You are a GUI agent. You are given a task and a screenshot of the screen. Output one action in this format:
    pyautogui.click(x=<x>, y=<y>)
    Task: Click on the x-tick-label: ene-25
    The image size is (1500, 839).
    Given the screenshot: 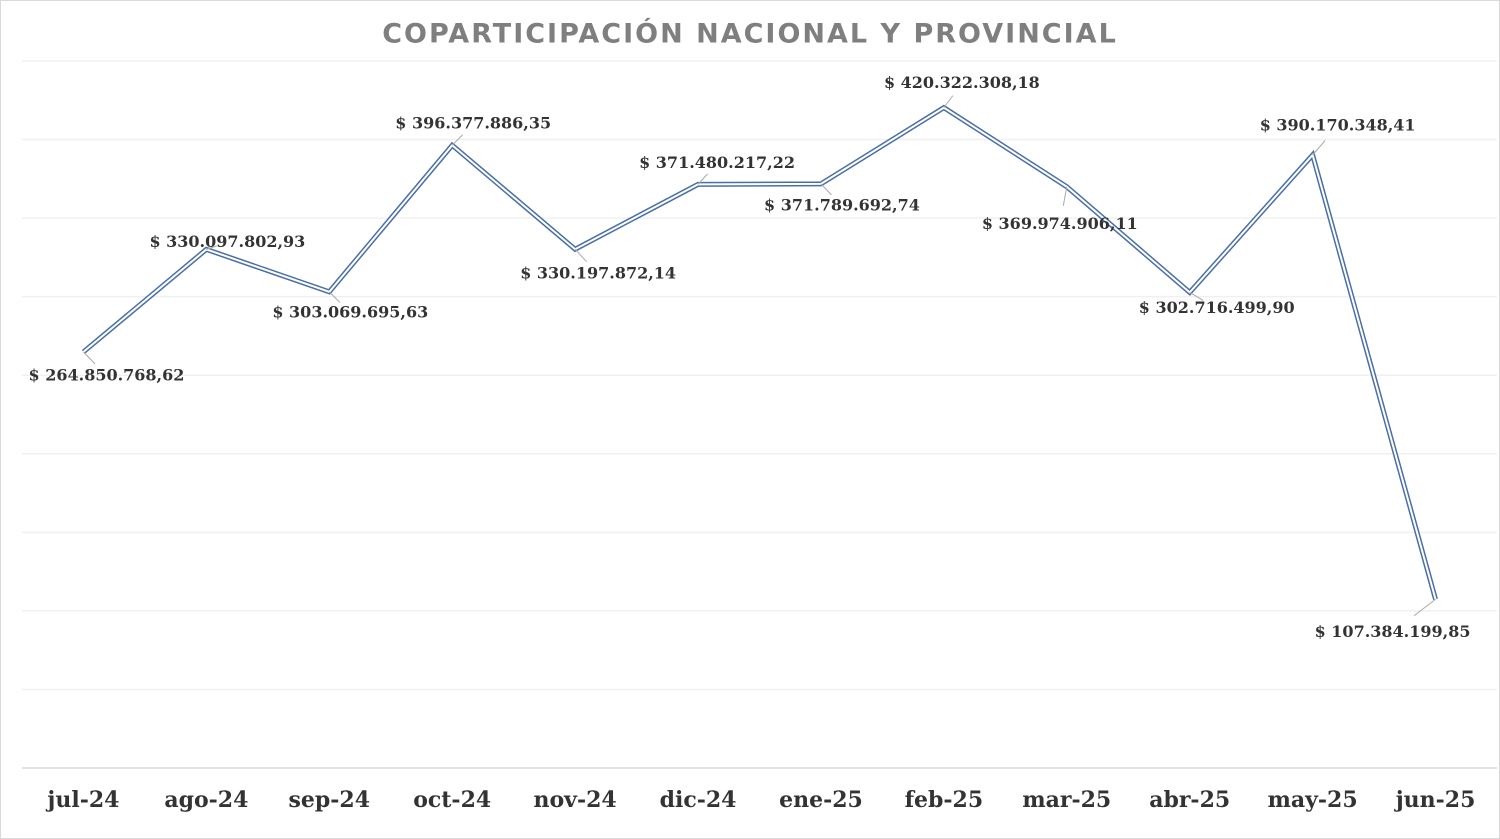 What is the action you would take?
    pyautogui.click(x=821, y=800)
    